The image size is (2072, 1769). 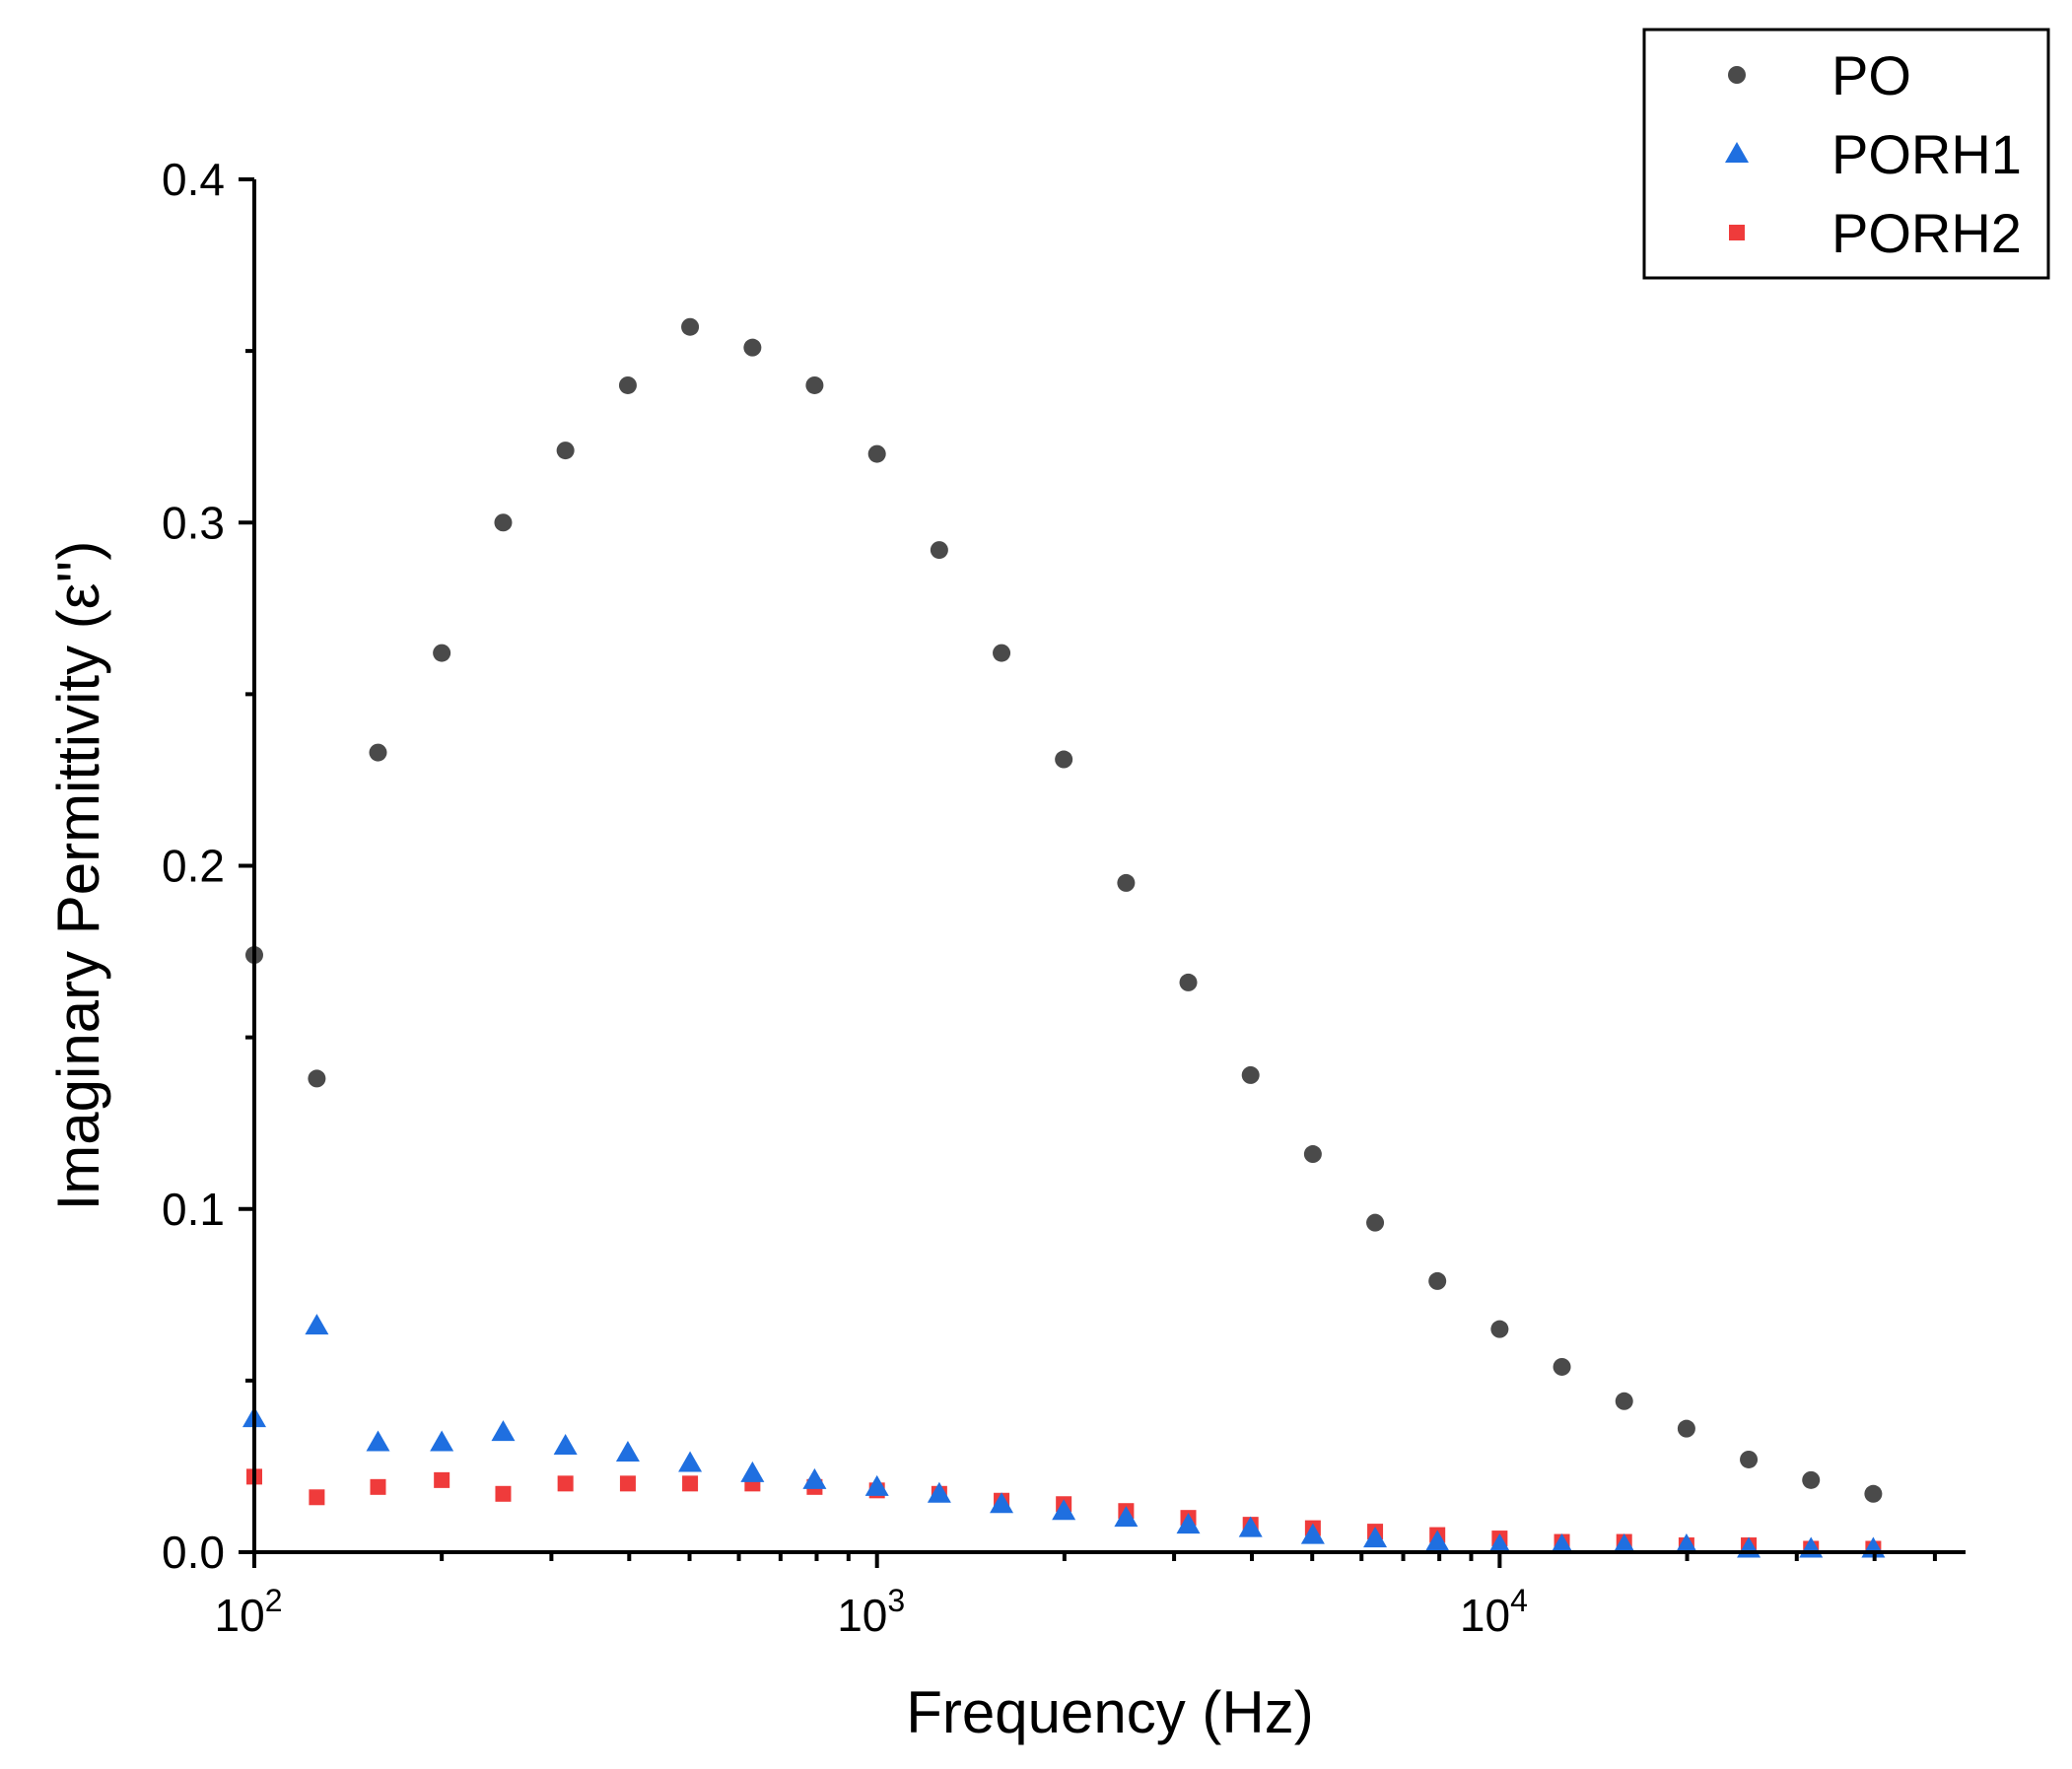 What do you see at coordinates (194, 1552) in the screenshot?
I see `y-tick-label: 0.0` at bounding box center [194, 1552].